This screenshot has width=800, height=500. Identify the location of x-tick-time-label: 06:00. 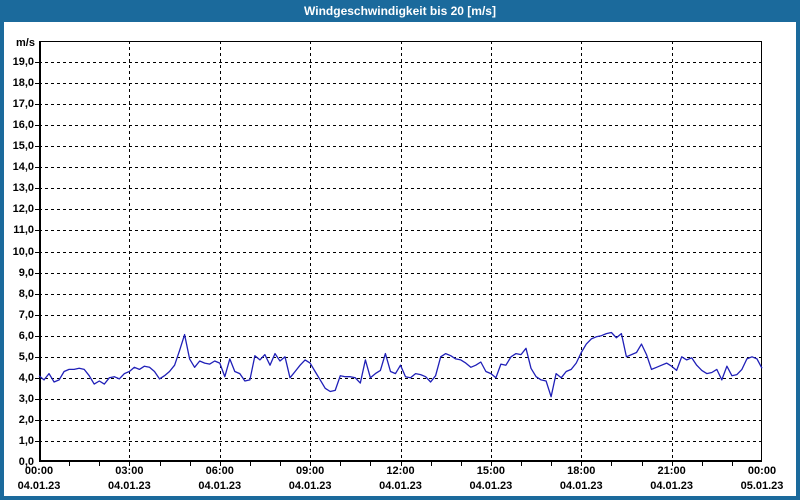
(219, 471).